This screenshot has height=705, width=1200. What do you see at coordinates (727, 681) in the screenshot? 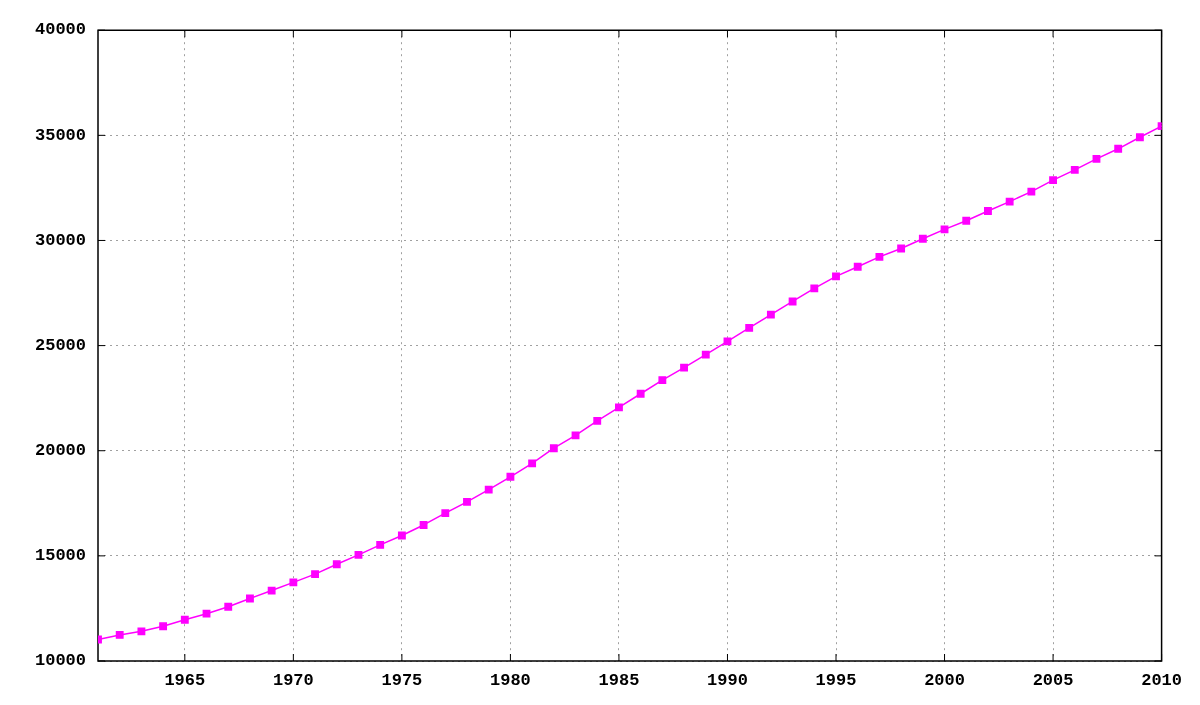
I see `x-tick-label: 1990` at bounding box center [727, 681].